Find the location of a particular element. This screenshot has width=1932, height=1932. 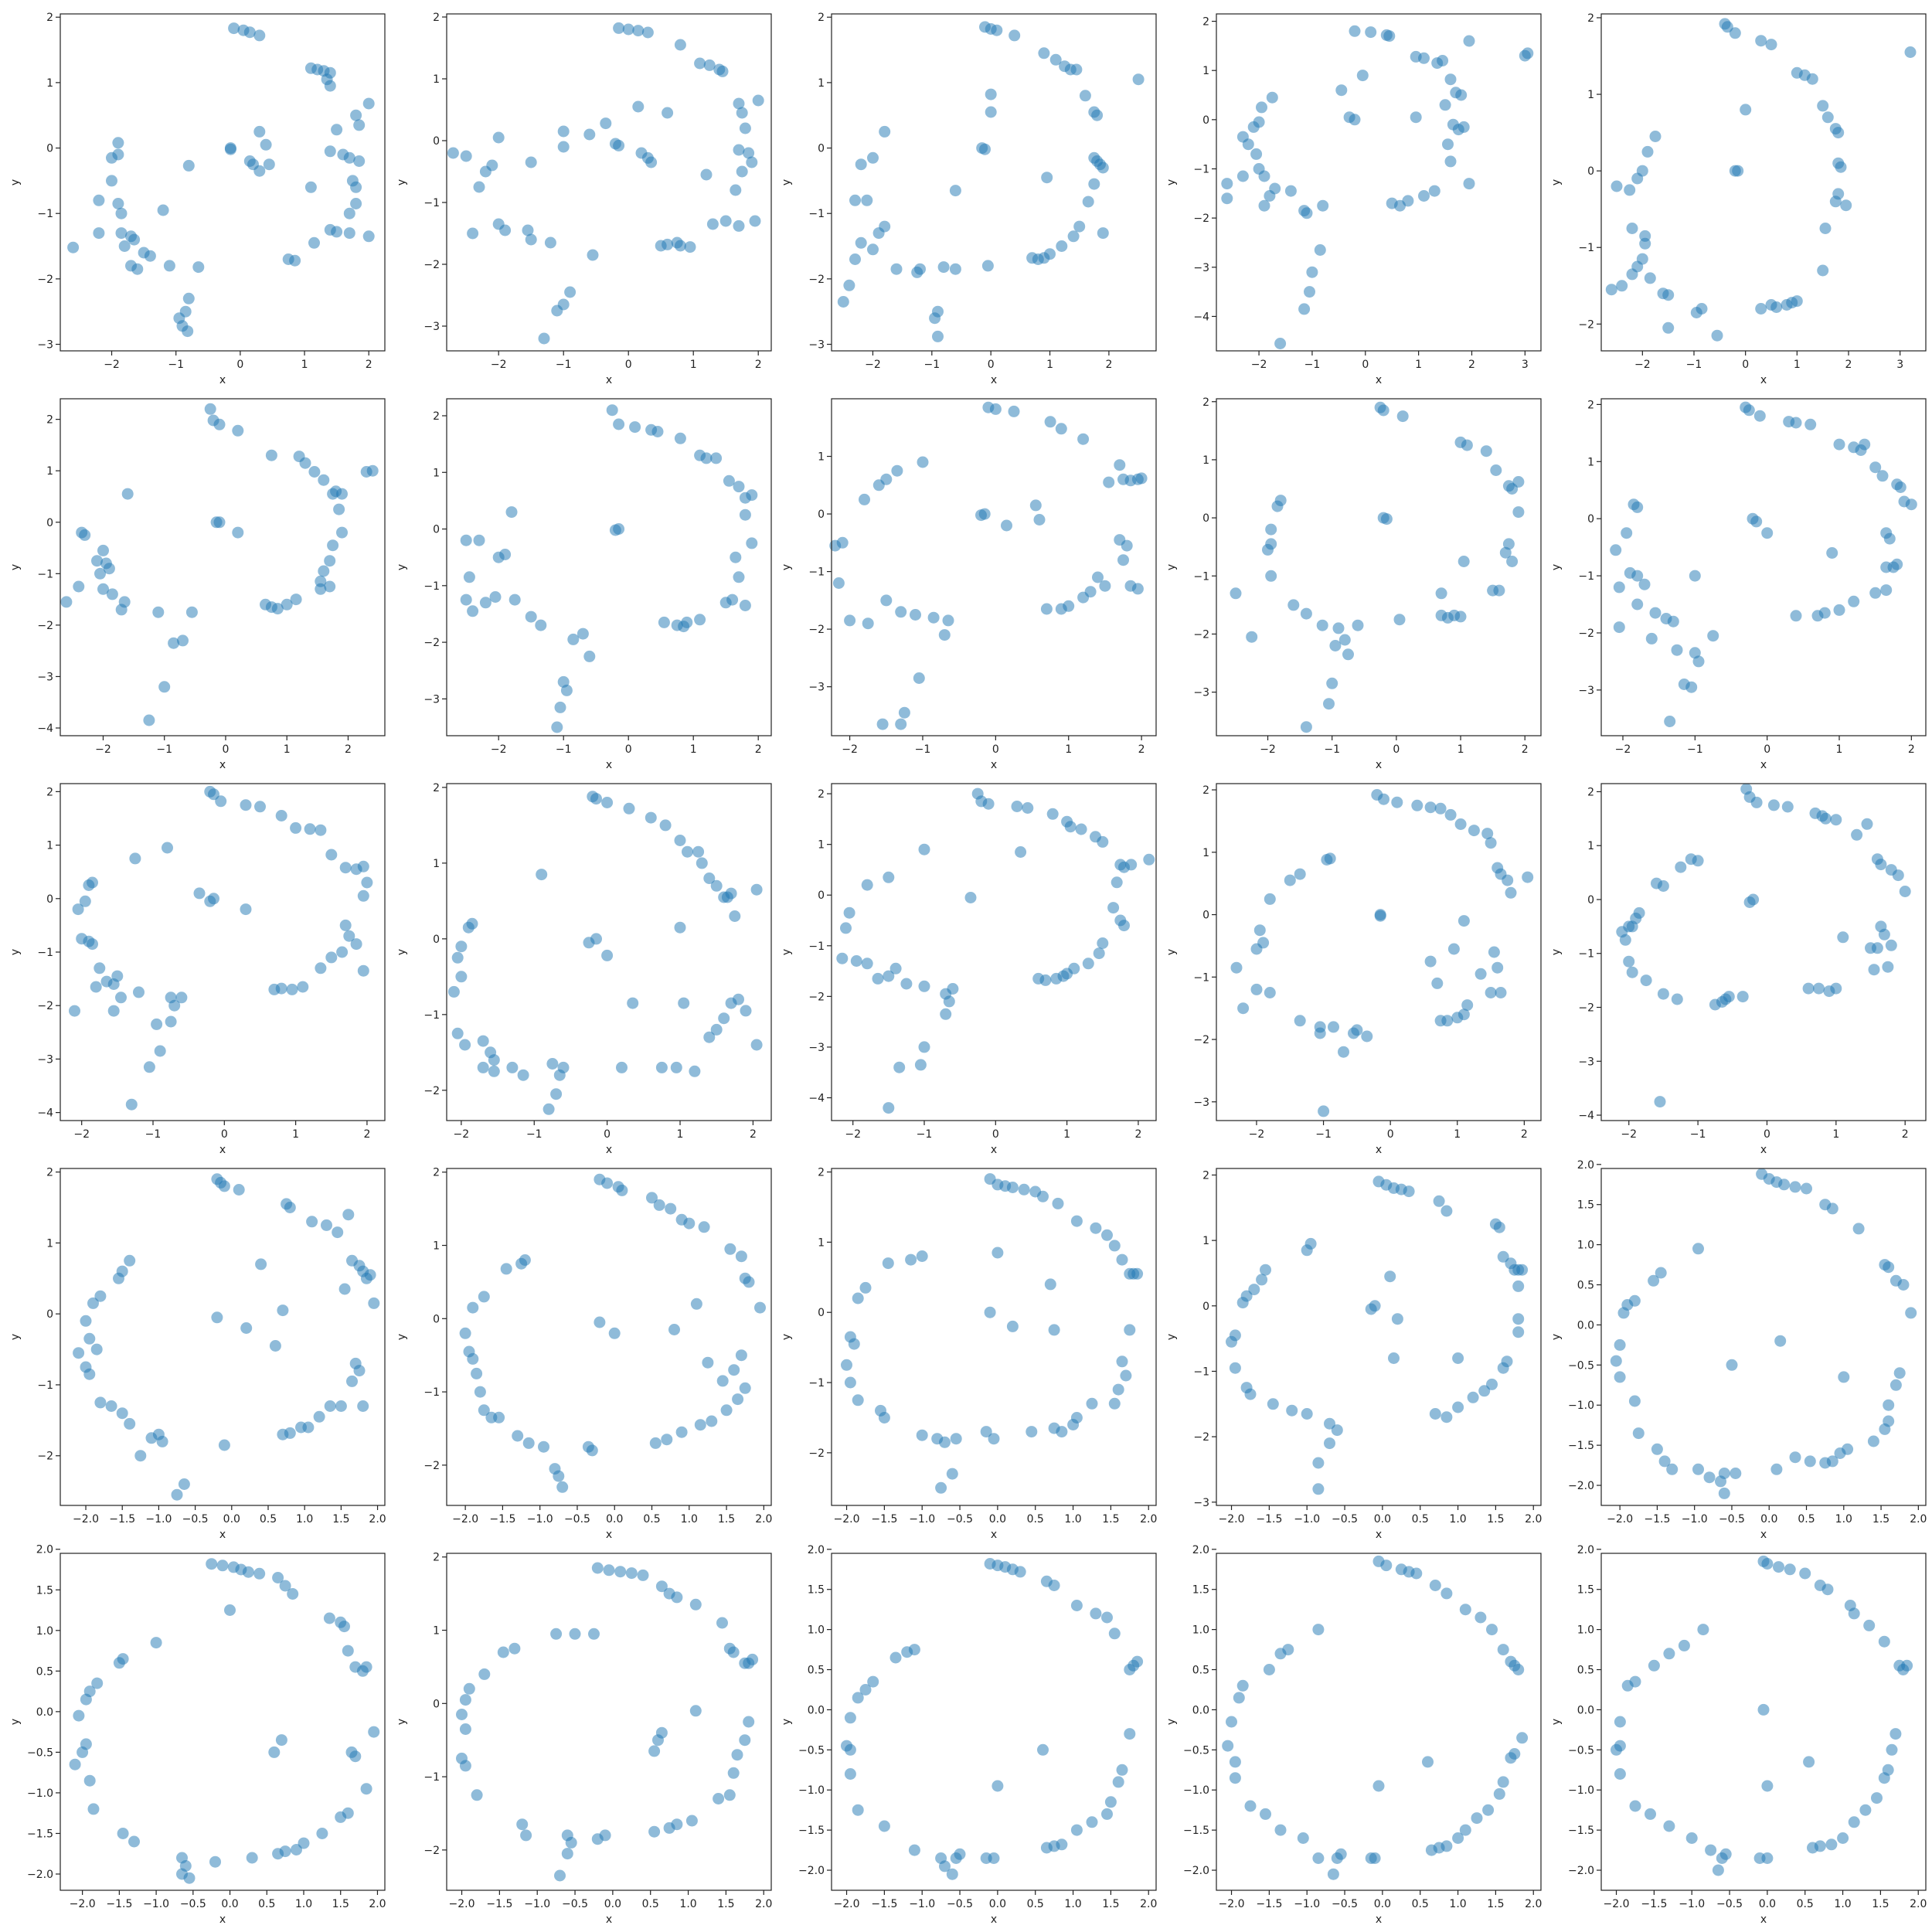

y-tick-label: 0.0 is located at coordinates (45, 1713).